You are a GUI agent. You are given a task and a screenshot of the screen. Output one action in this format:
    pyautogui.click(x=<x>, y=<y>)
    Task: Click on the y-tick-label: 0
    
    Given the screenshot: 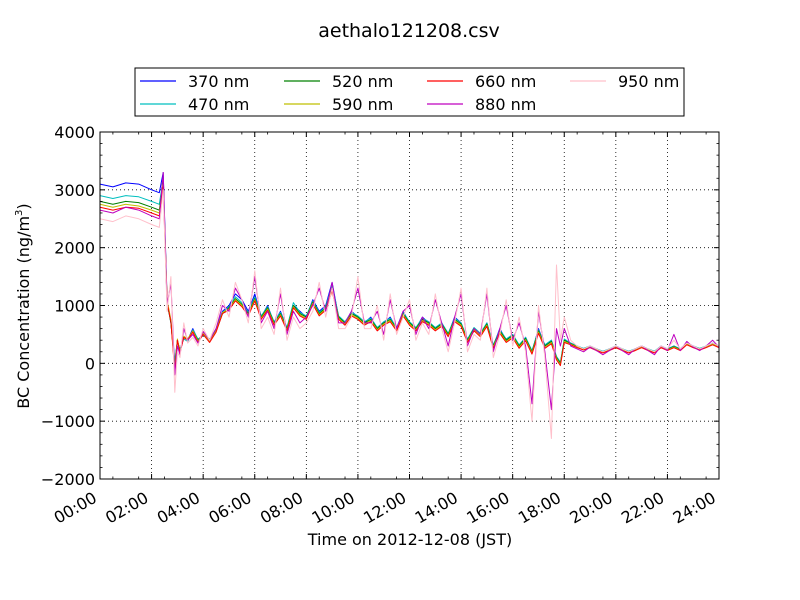 What is the action you would take?
    pyautogui.click(x=90, y=363)
    